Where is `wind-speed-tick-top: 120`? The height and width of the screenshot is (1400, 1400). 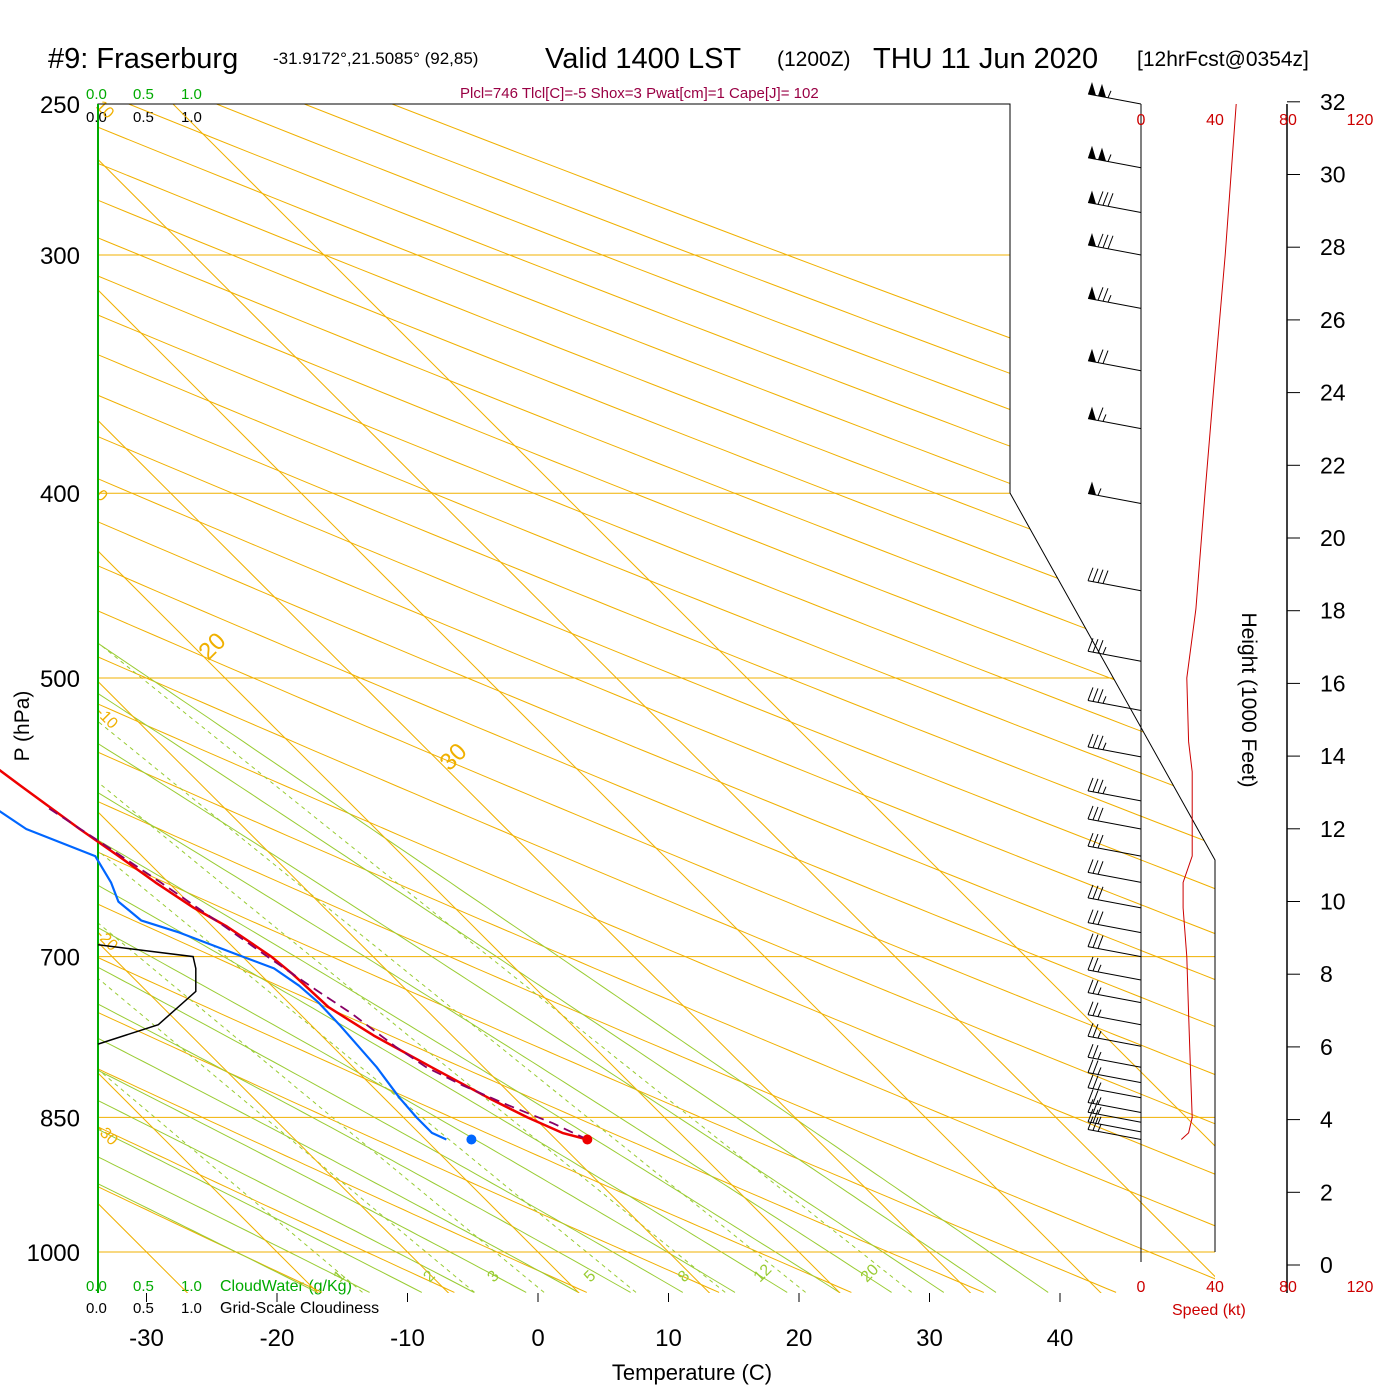 wind-speed-tick-top: 120 is located at coordinates (1360, 120).